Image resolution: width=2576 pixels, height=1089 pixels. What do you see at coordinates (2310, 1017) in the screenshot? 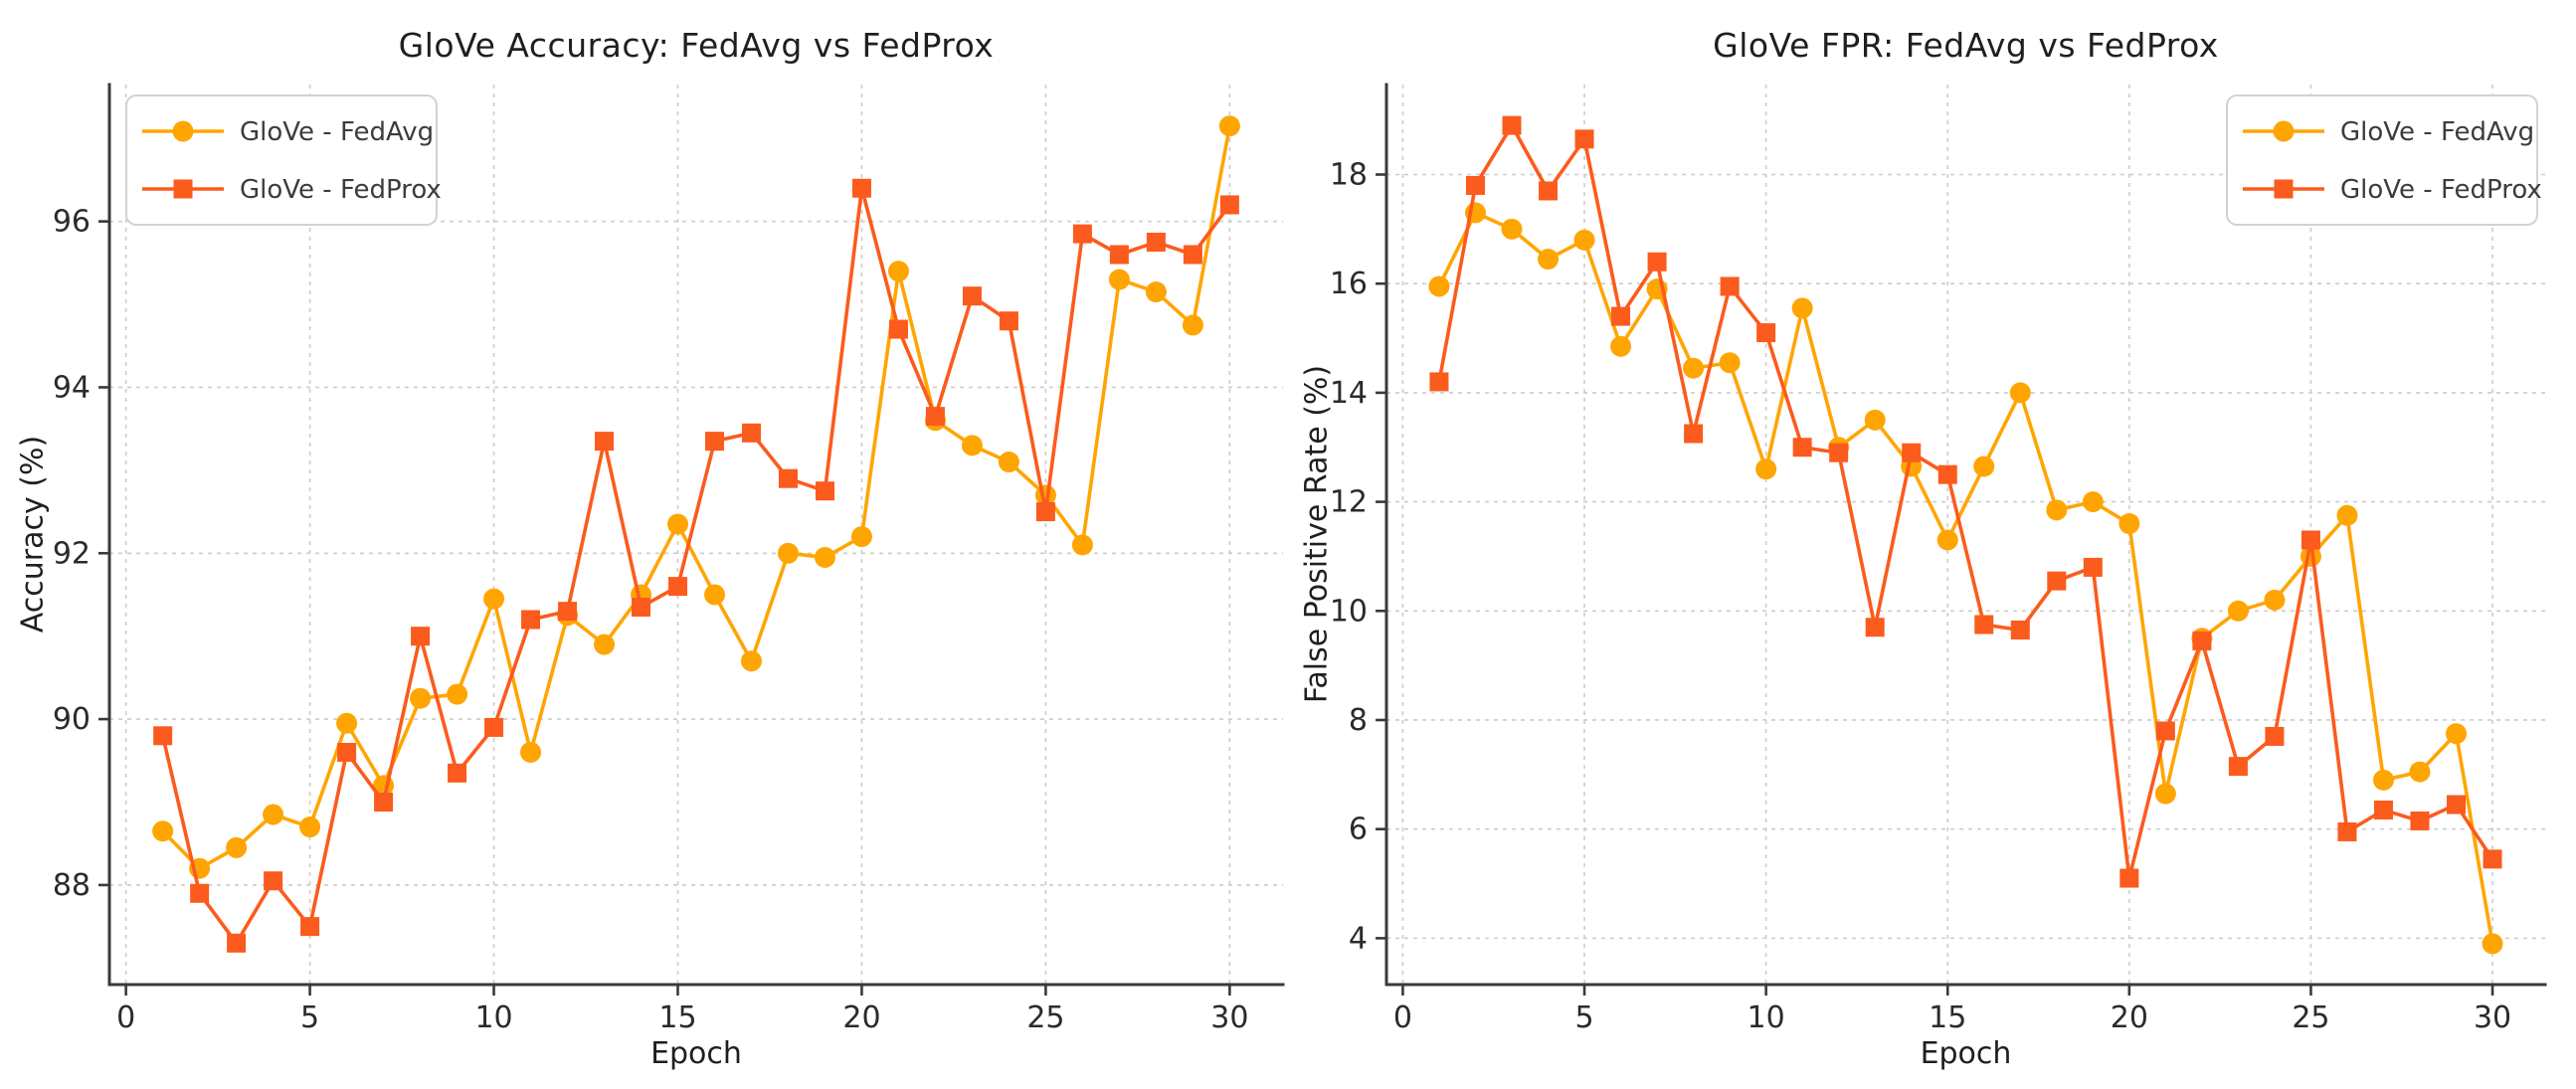
I see `x-tick-label: 25` at bounding box center [2310, 1017].